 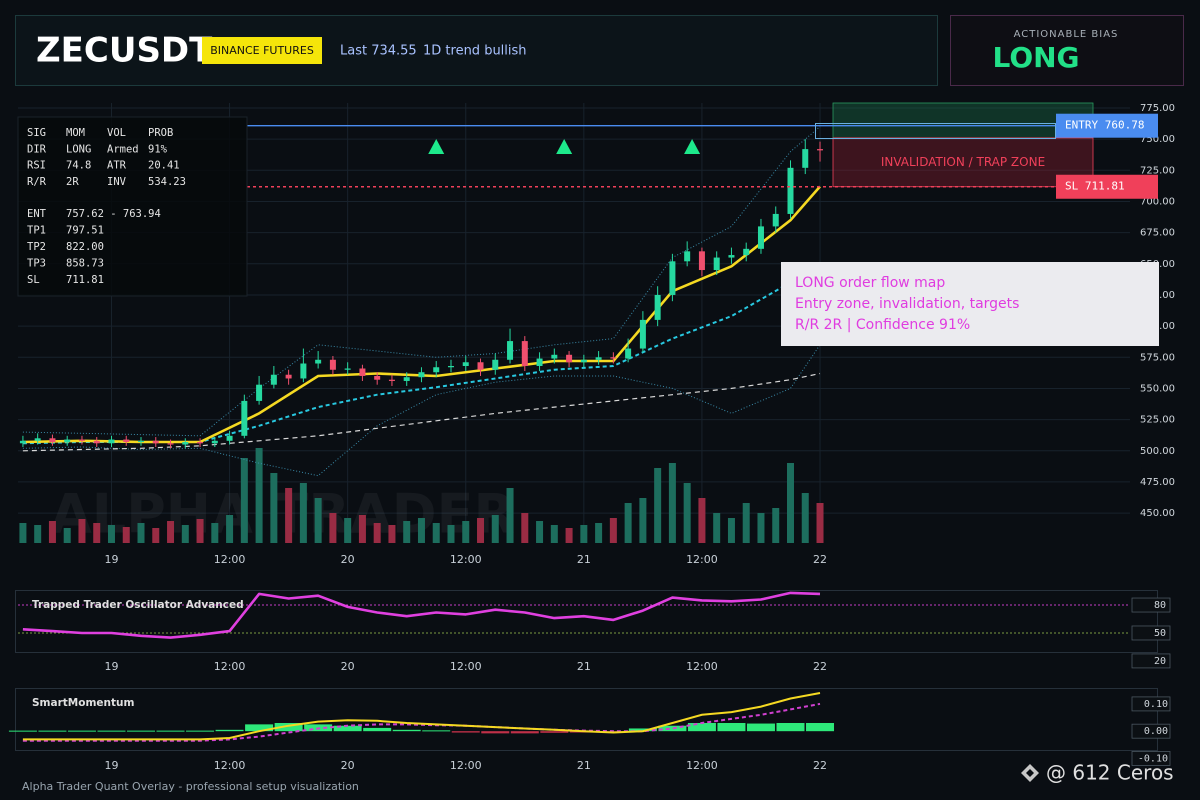 What do you see at coordinates (1157, 420) in the screenshot?
I see `y-tick-label: 525.00` at bounding box center [1157, 420].